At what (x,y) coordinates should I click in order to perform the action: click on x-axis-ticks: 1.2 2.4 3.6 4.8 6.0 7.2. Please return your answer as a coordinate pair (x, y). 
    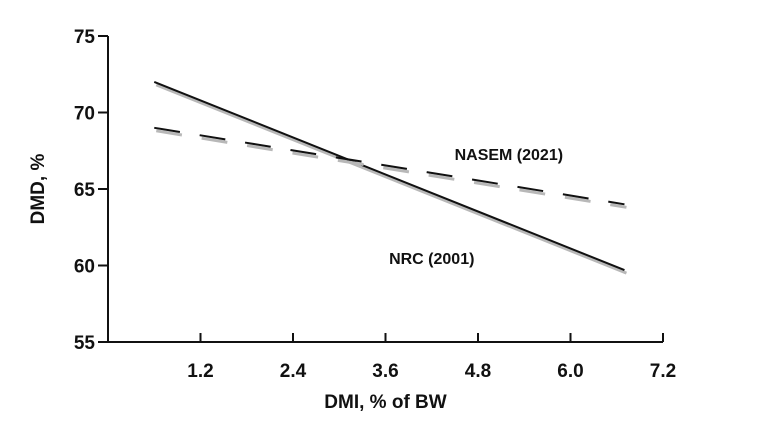
    Looking at the image, I should click on (431, 357).